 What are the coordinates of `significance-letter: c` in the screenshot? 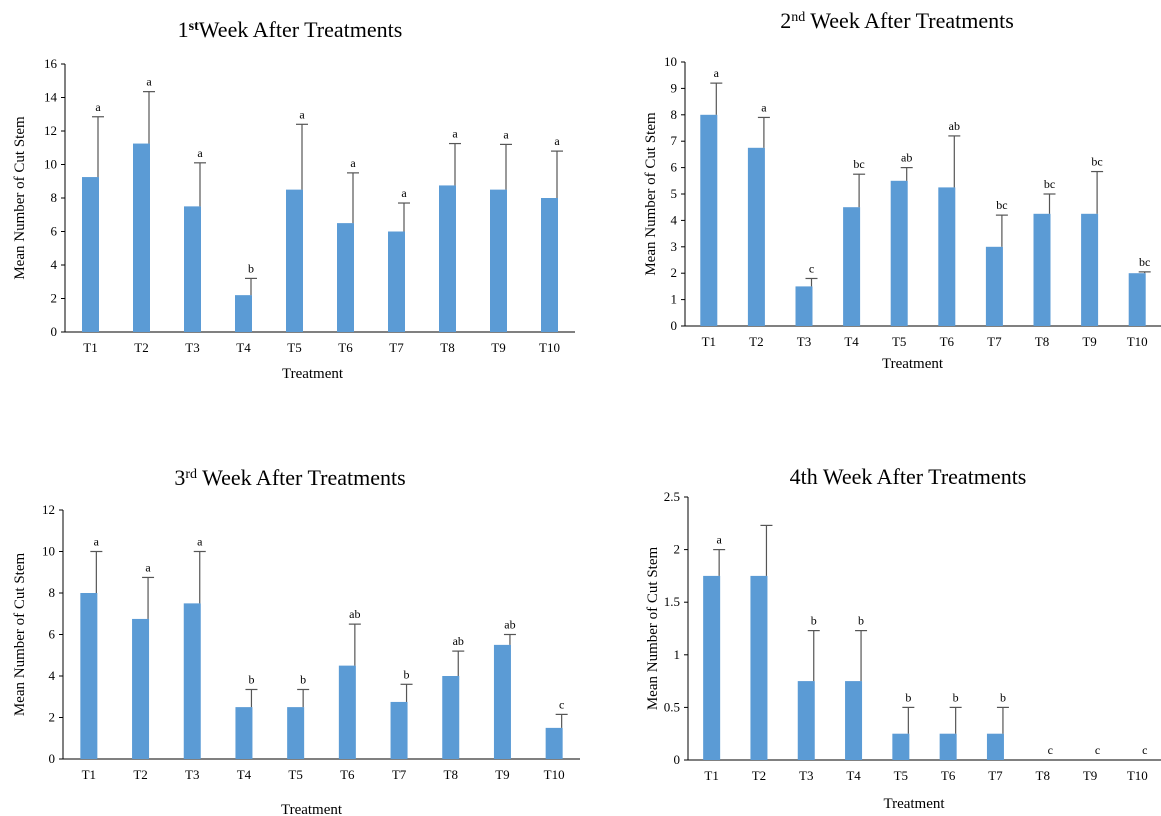 It's located at (811, 268).